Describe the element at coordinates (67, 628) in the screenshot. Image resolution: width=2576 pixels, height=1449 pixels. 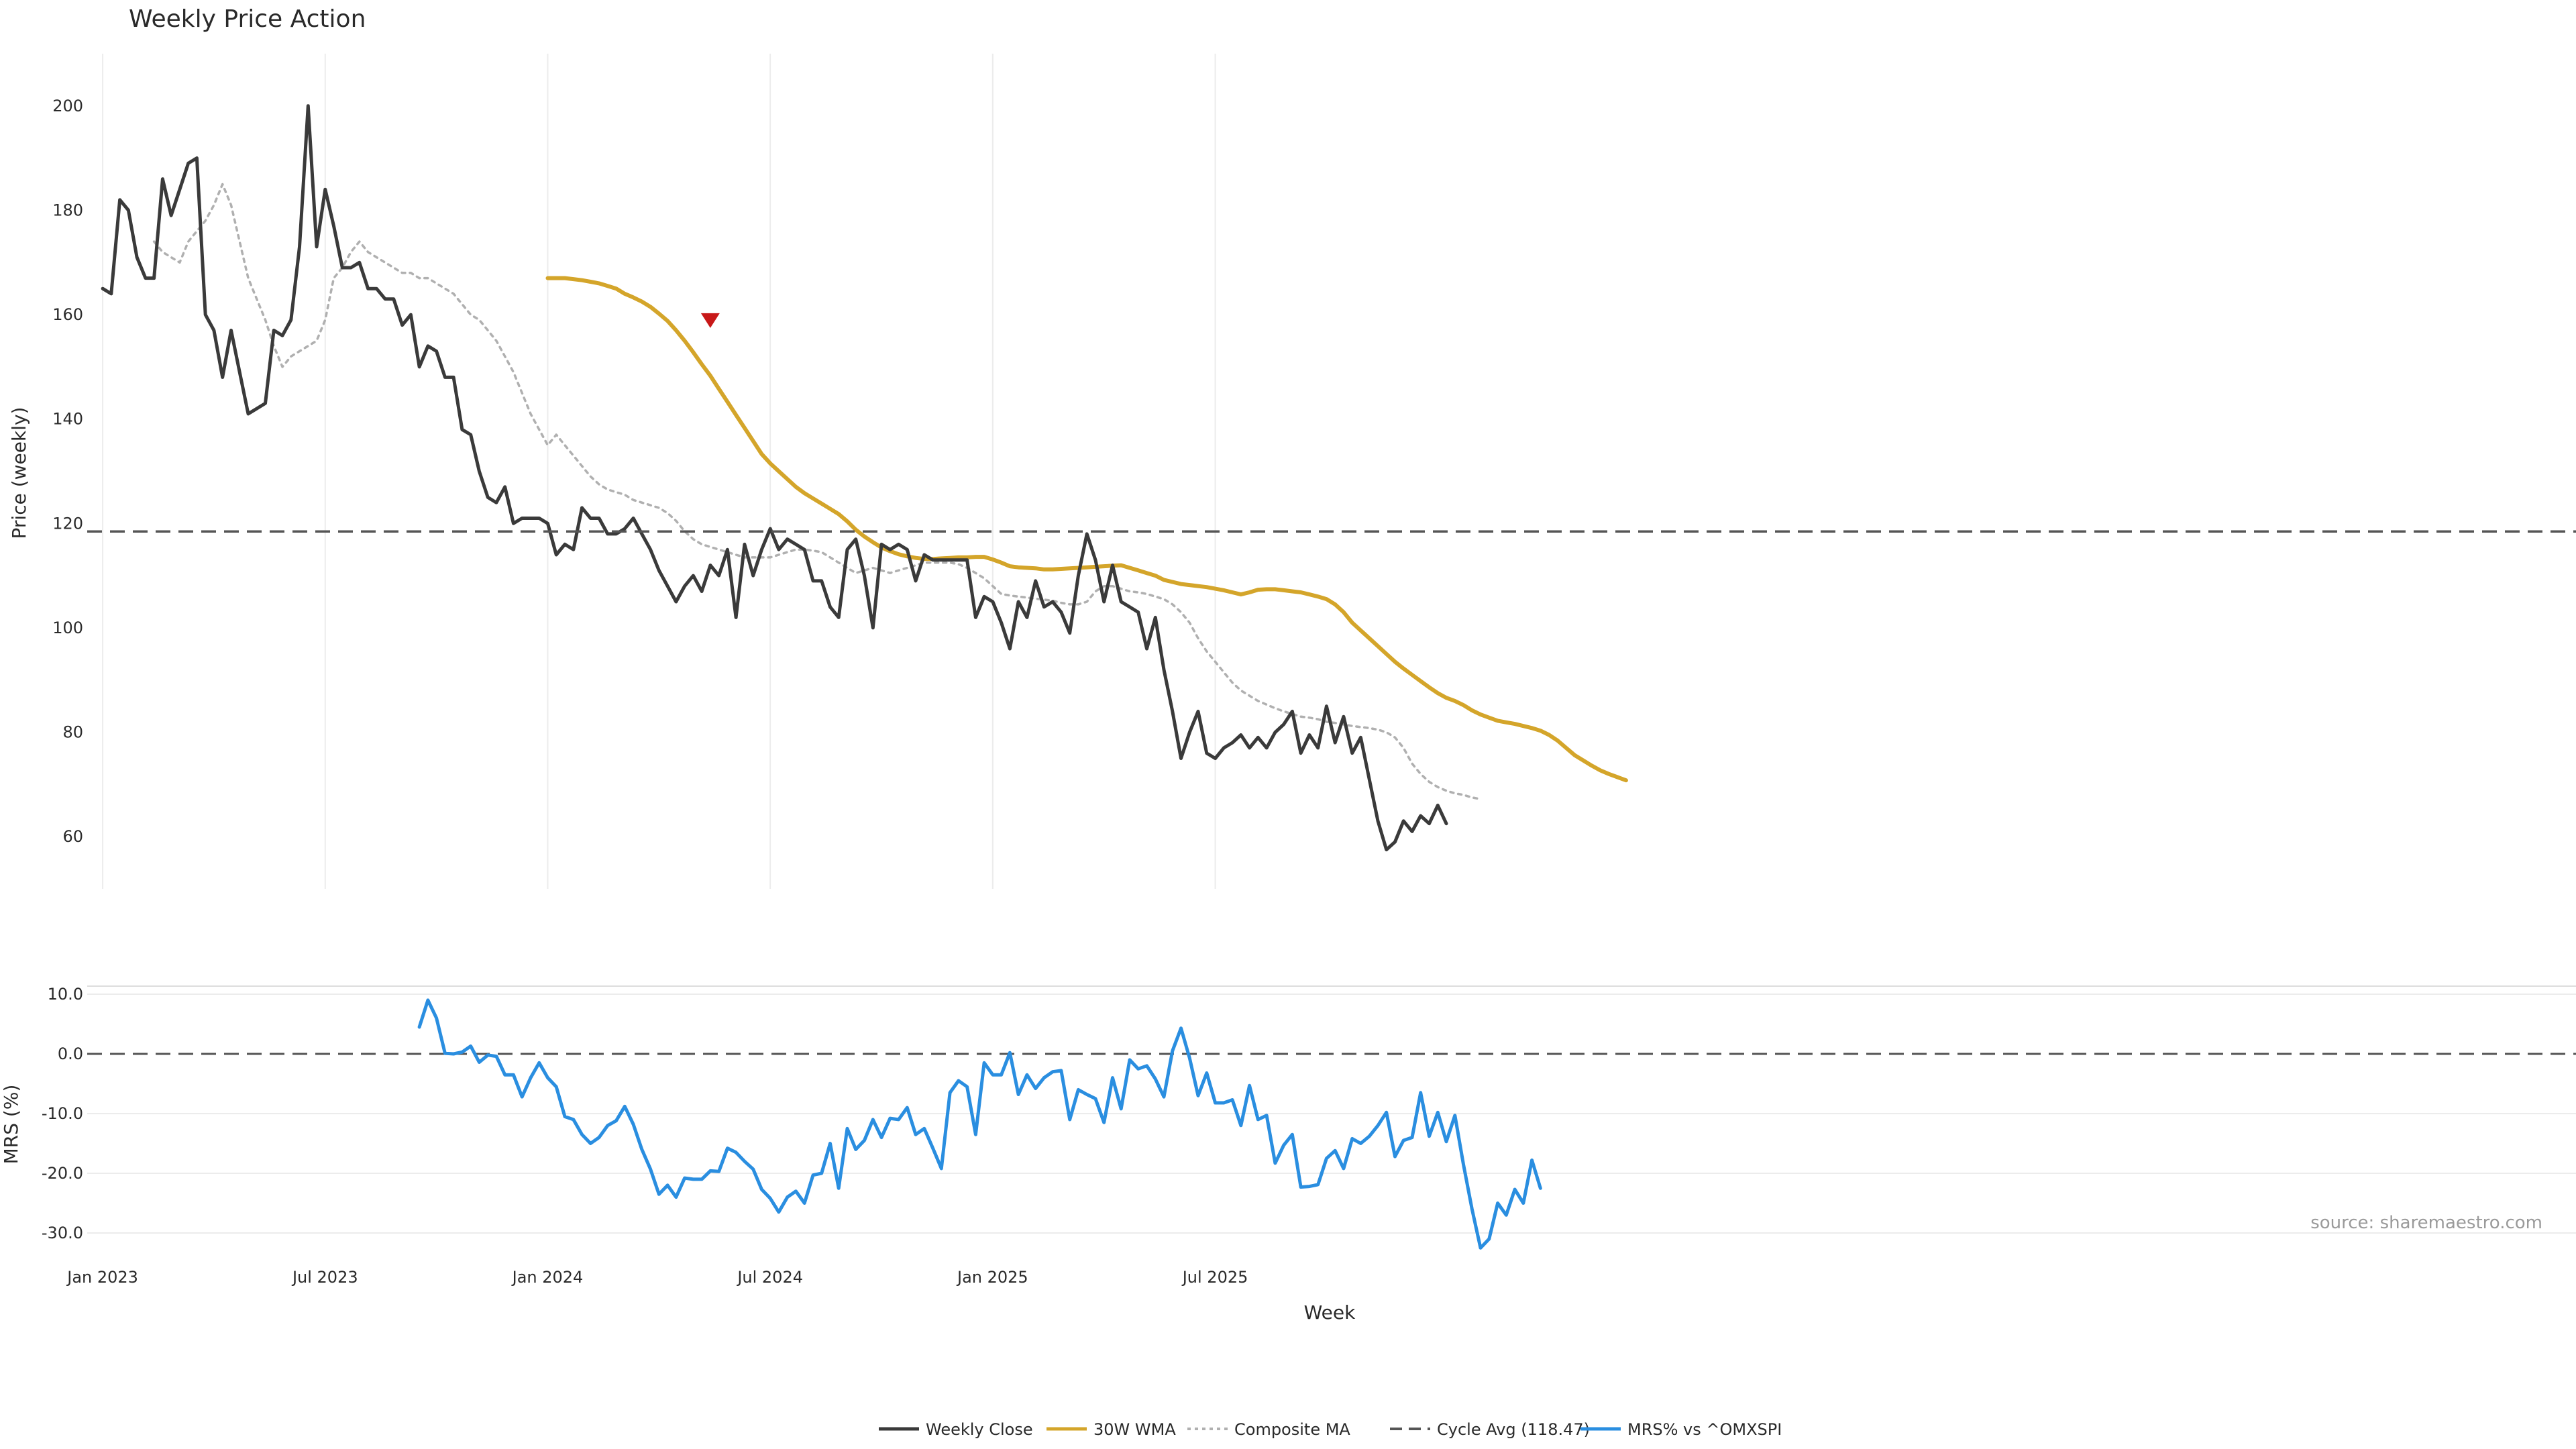
I see `price-y-tick: 100` at that location.